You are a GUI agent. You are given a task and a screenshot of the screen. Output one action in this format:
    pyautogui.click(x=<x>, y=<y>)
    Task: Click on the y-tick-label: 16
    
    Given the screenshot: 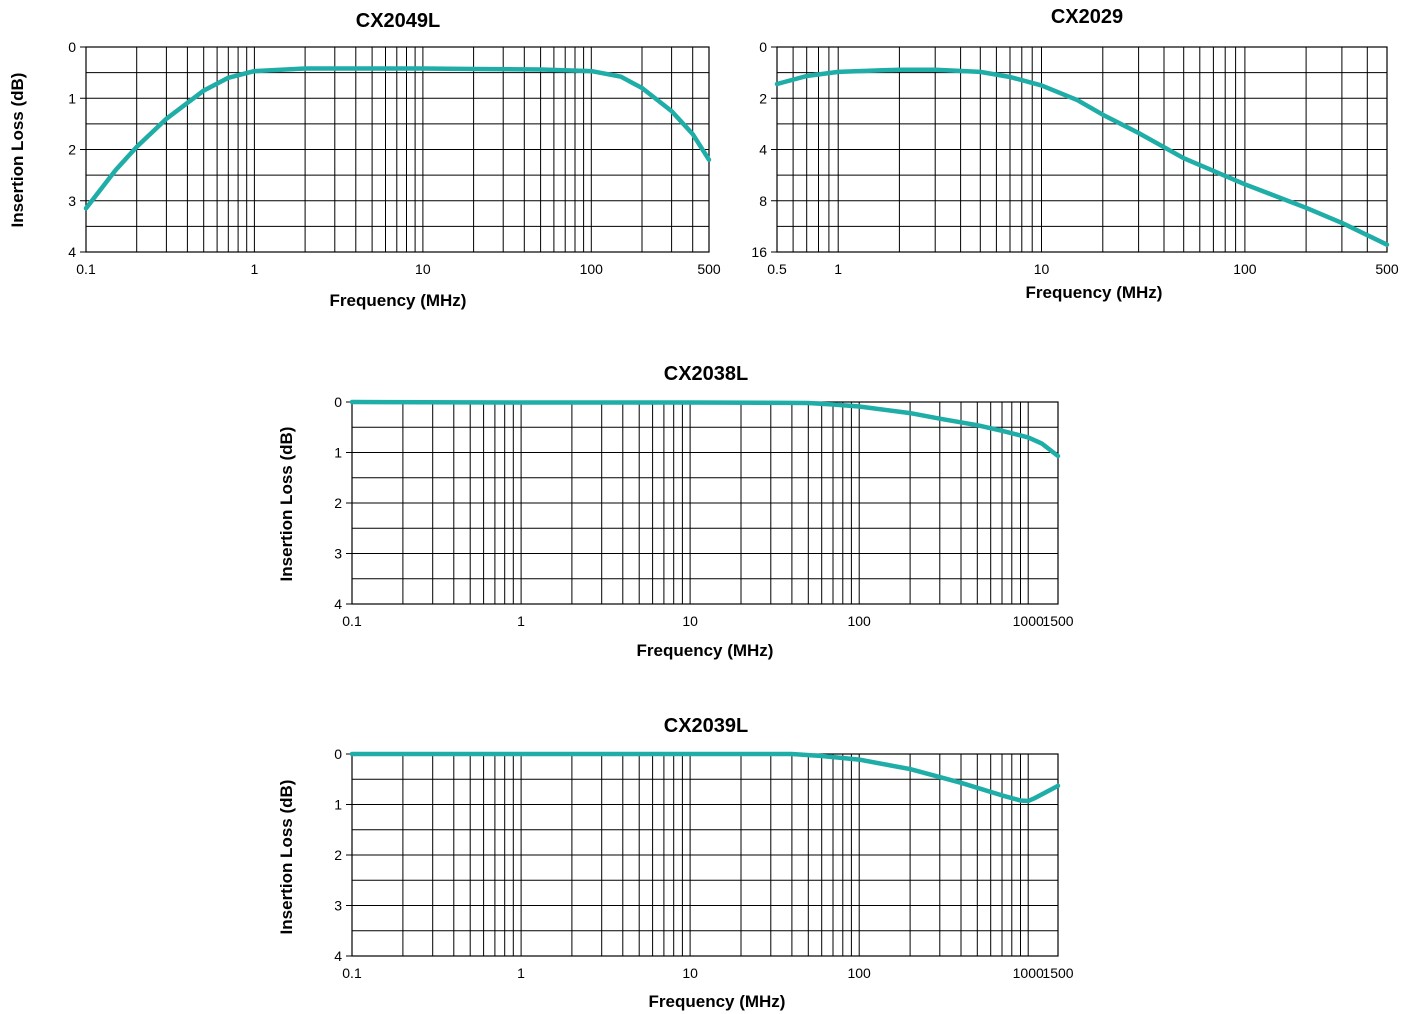 What is the action you would take?
    pyautogui.click(x=759, y=252)
    